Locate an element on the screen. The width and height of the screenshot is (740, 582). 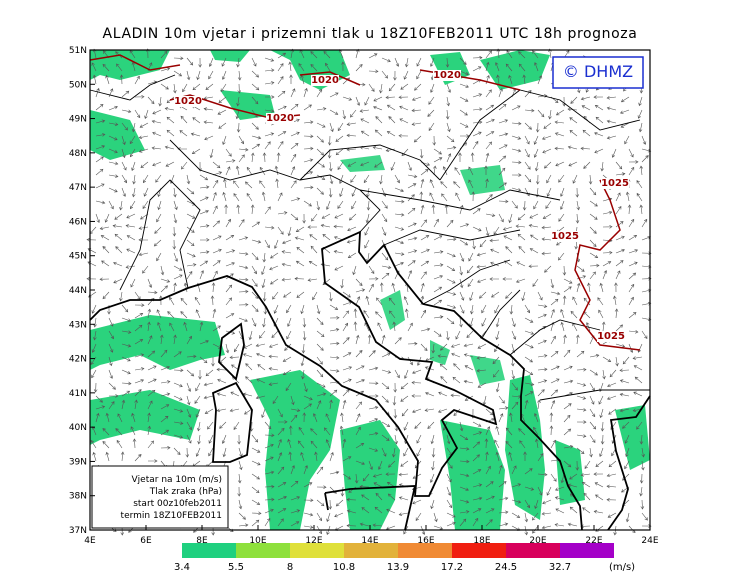
lat-label: 38N is located at coordinates (78, 497).